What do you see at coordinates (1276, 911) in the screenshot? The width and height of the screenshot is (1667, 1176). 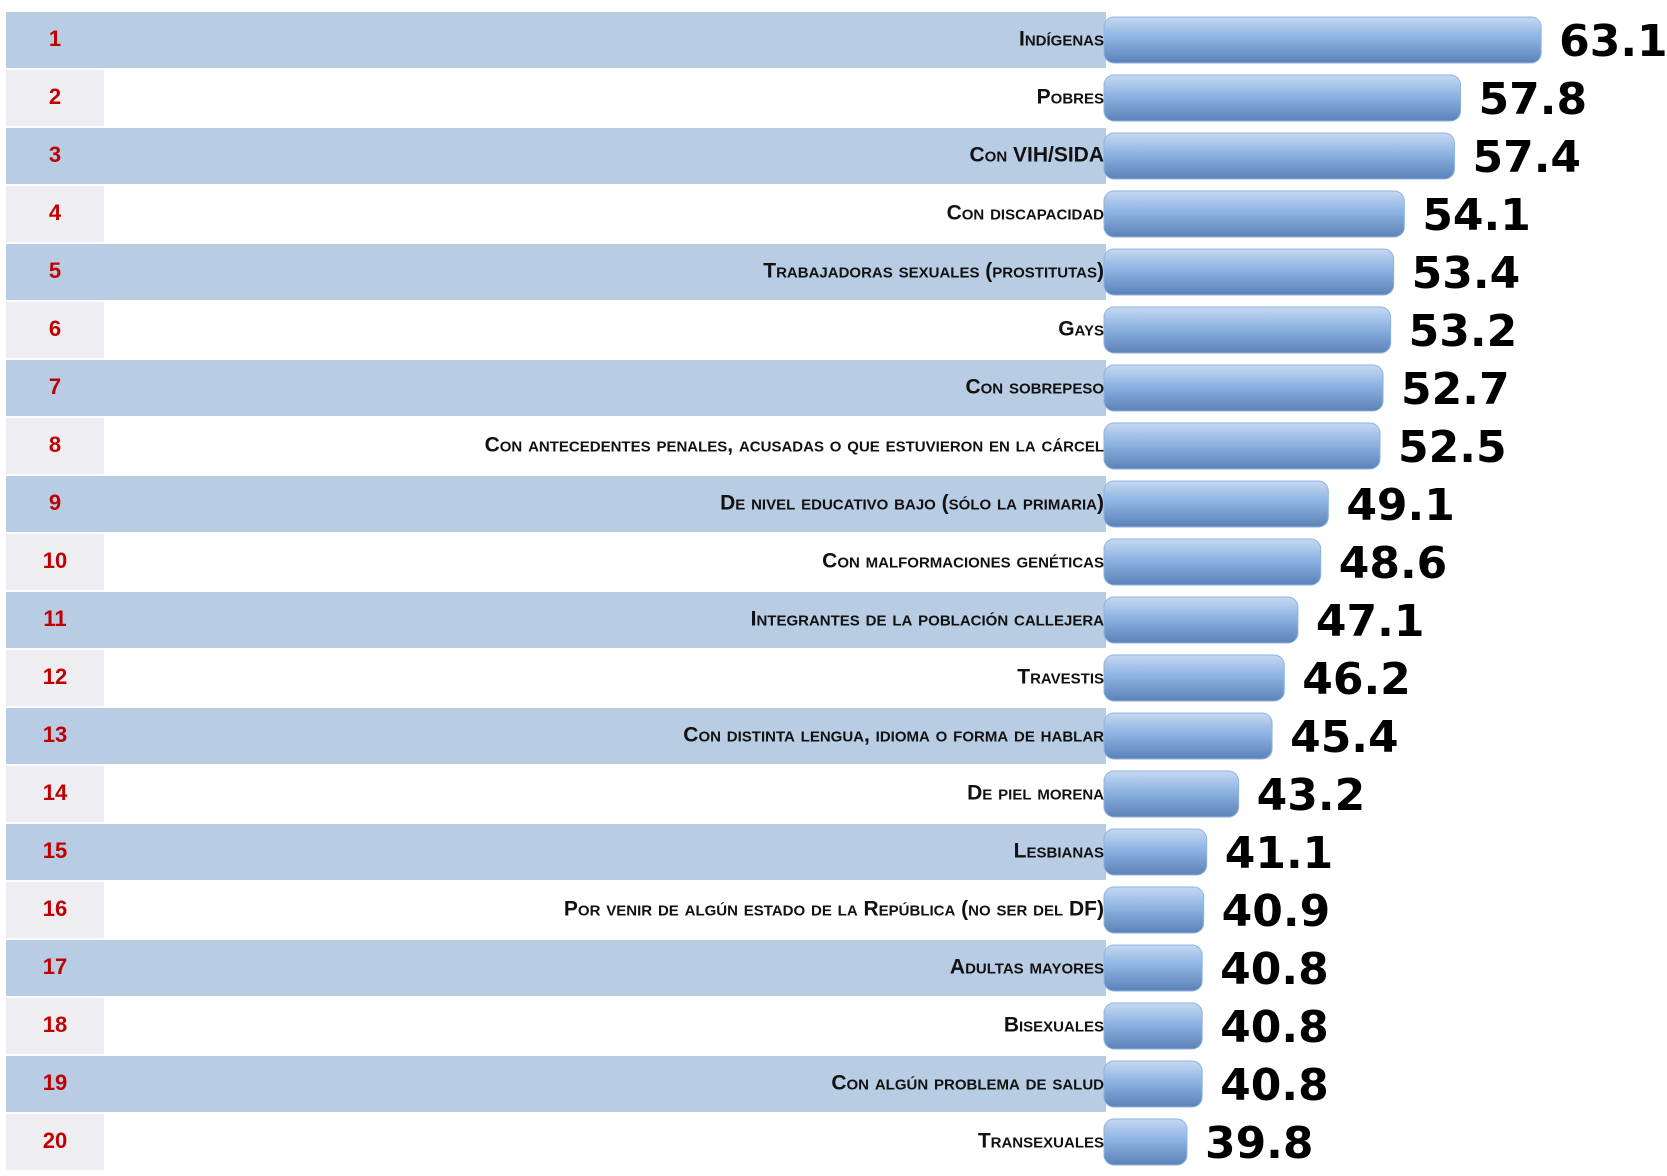 I see `value-label: 40.9` at bounding box center [1276, 911].